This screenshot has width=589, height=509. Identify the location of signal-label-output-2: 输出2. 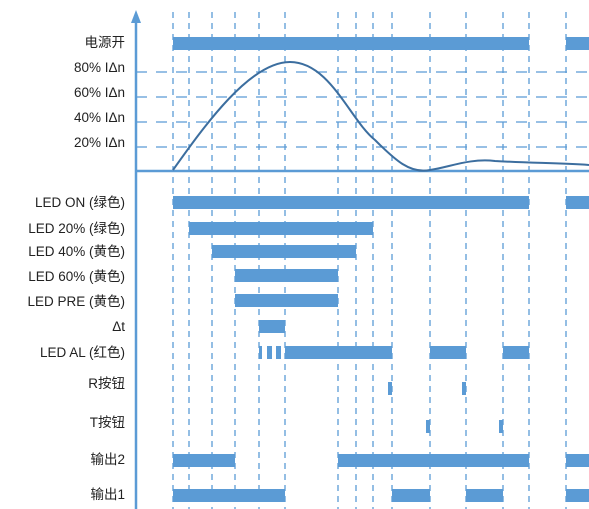
(107, 459).